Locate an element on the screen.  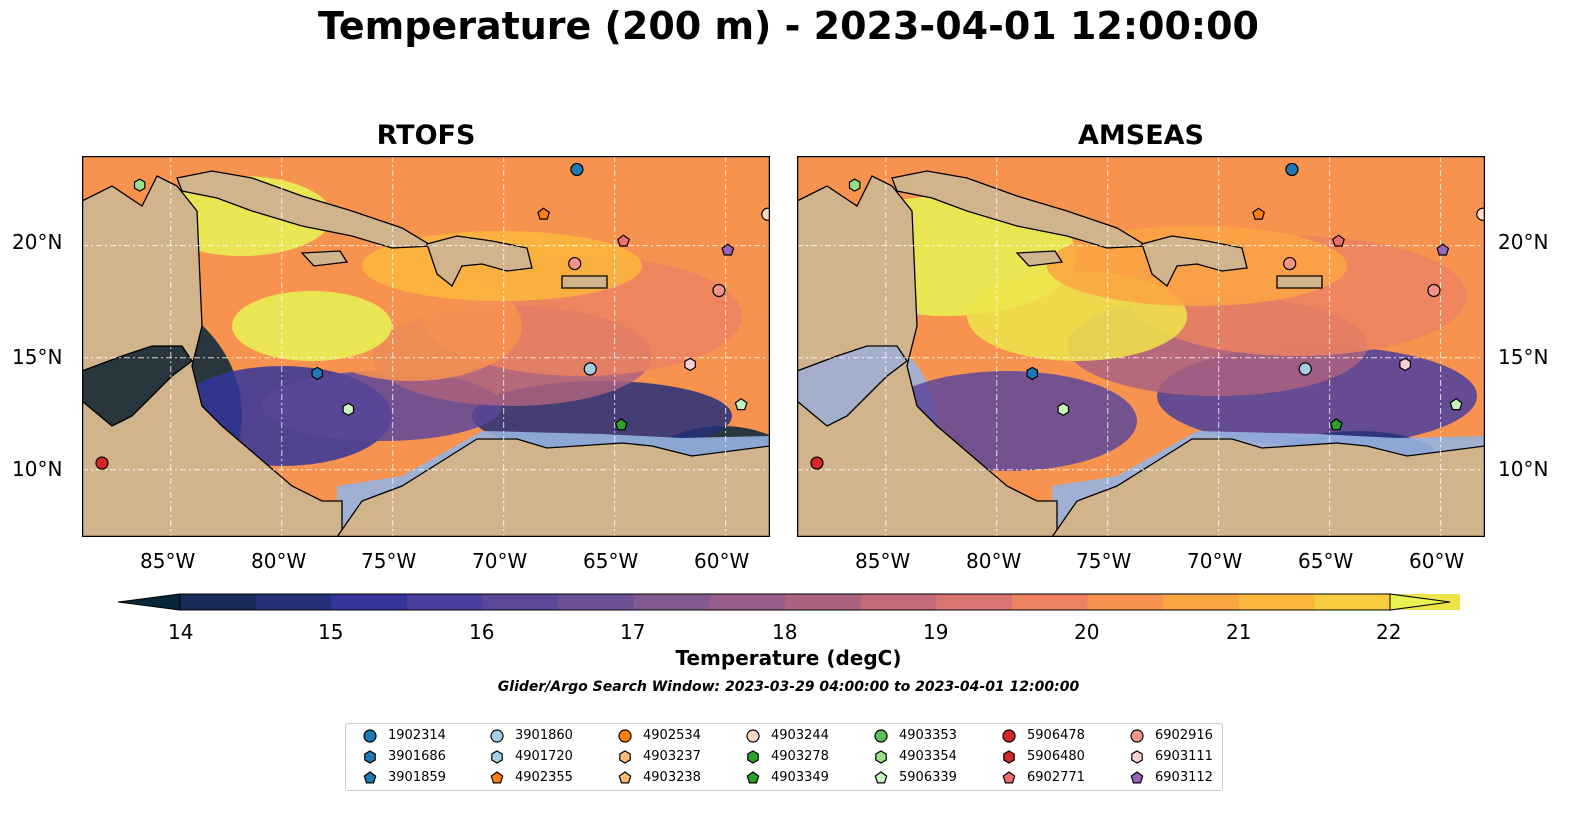
lat-tick-label-left: 20°N is located at coordinates (37, 242).